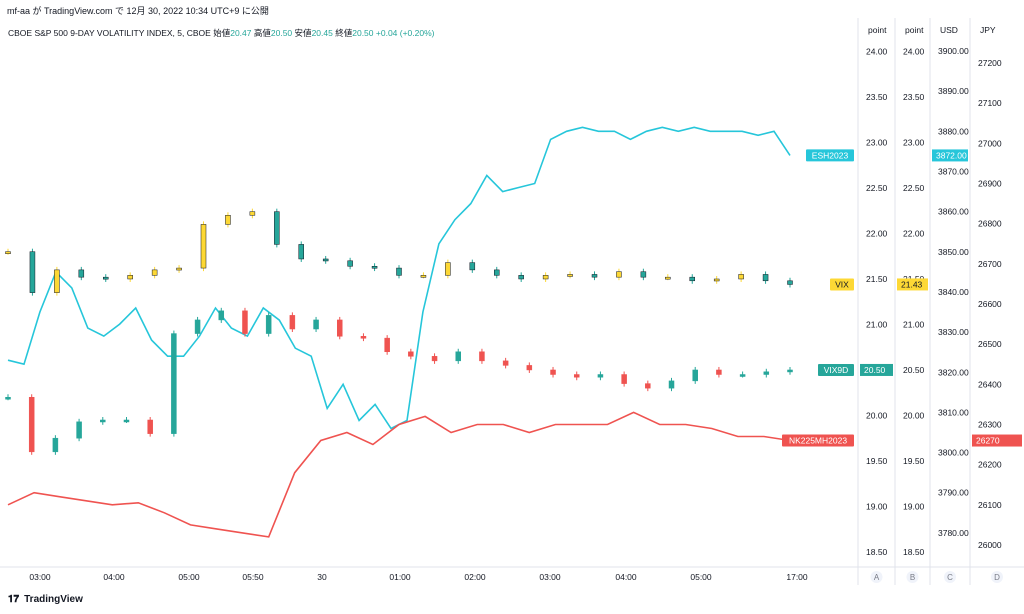 This screenshot has width=1024, height=614. I want to click on y-tick-label: 27200, so click(990, 63).